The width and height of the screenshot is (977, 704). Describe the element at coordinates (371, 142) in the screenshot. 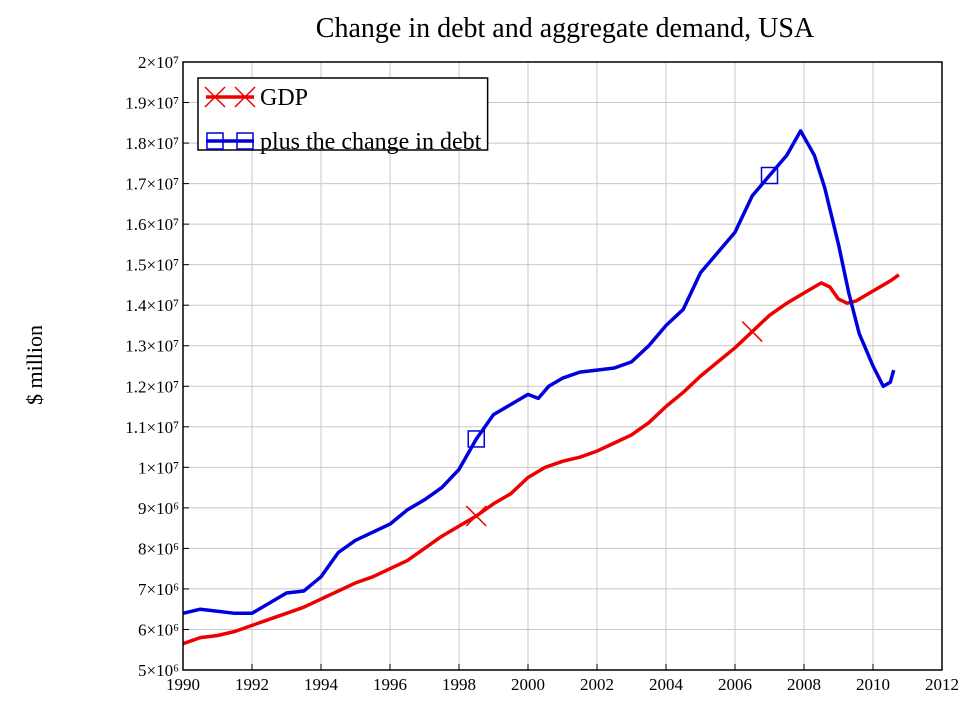

I see `legend-label: plus the change in debt` at that location.